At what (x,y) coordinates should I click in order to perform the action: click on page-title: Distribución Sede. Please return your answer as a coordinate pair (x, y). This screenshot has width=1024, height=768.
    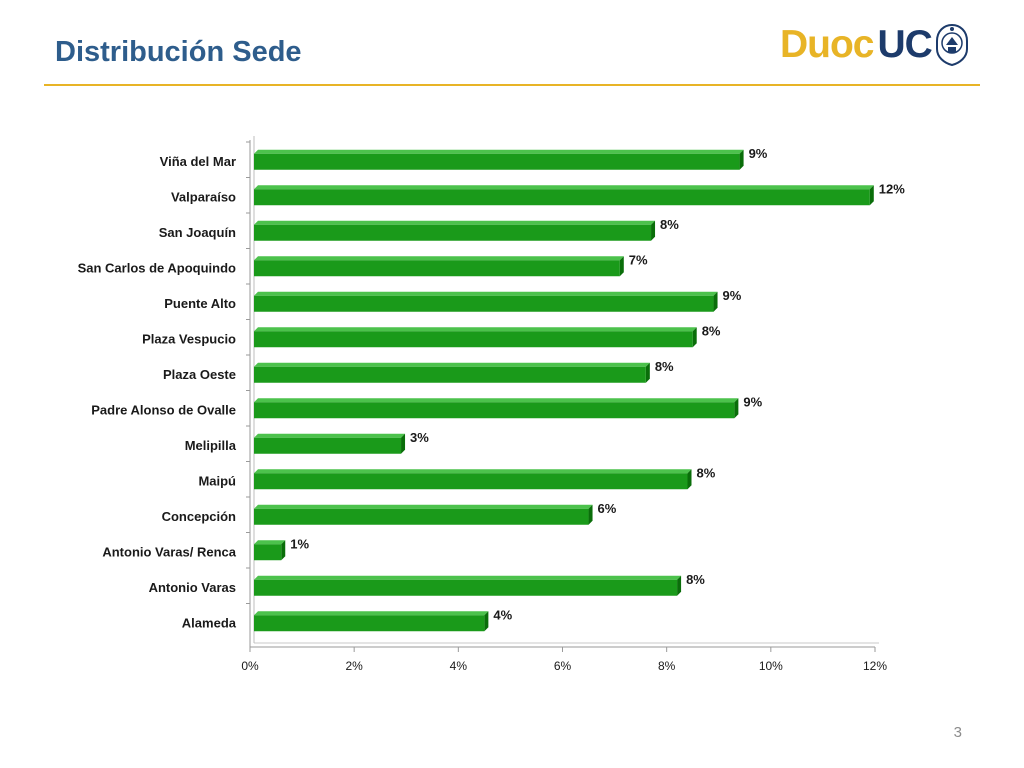
    Looking at the image, I should click on (178, 52).